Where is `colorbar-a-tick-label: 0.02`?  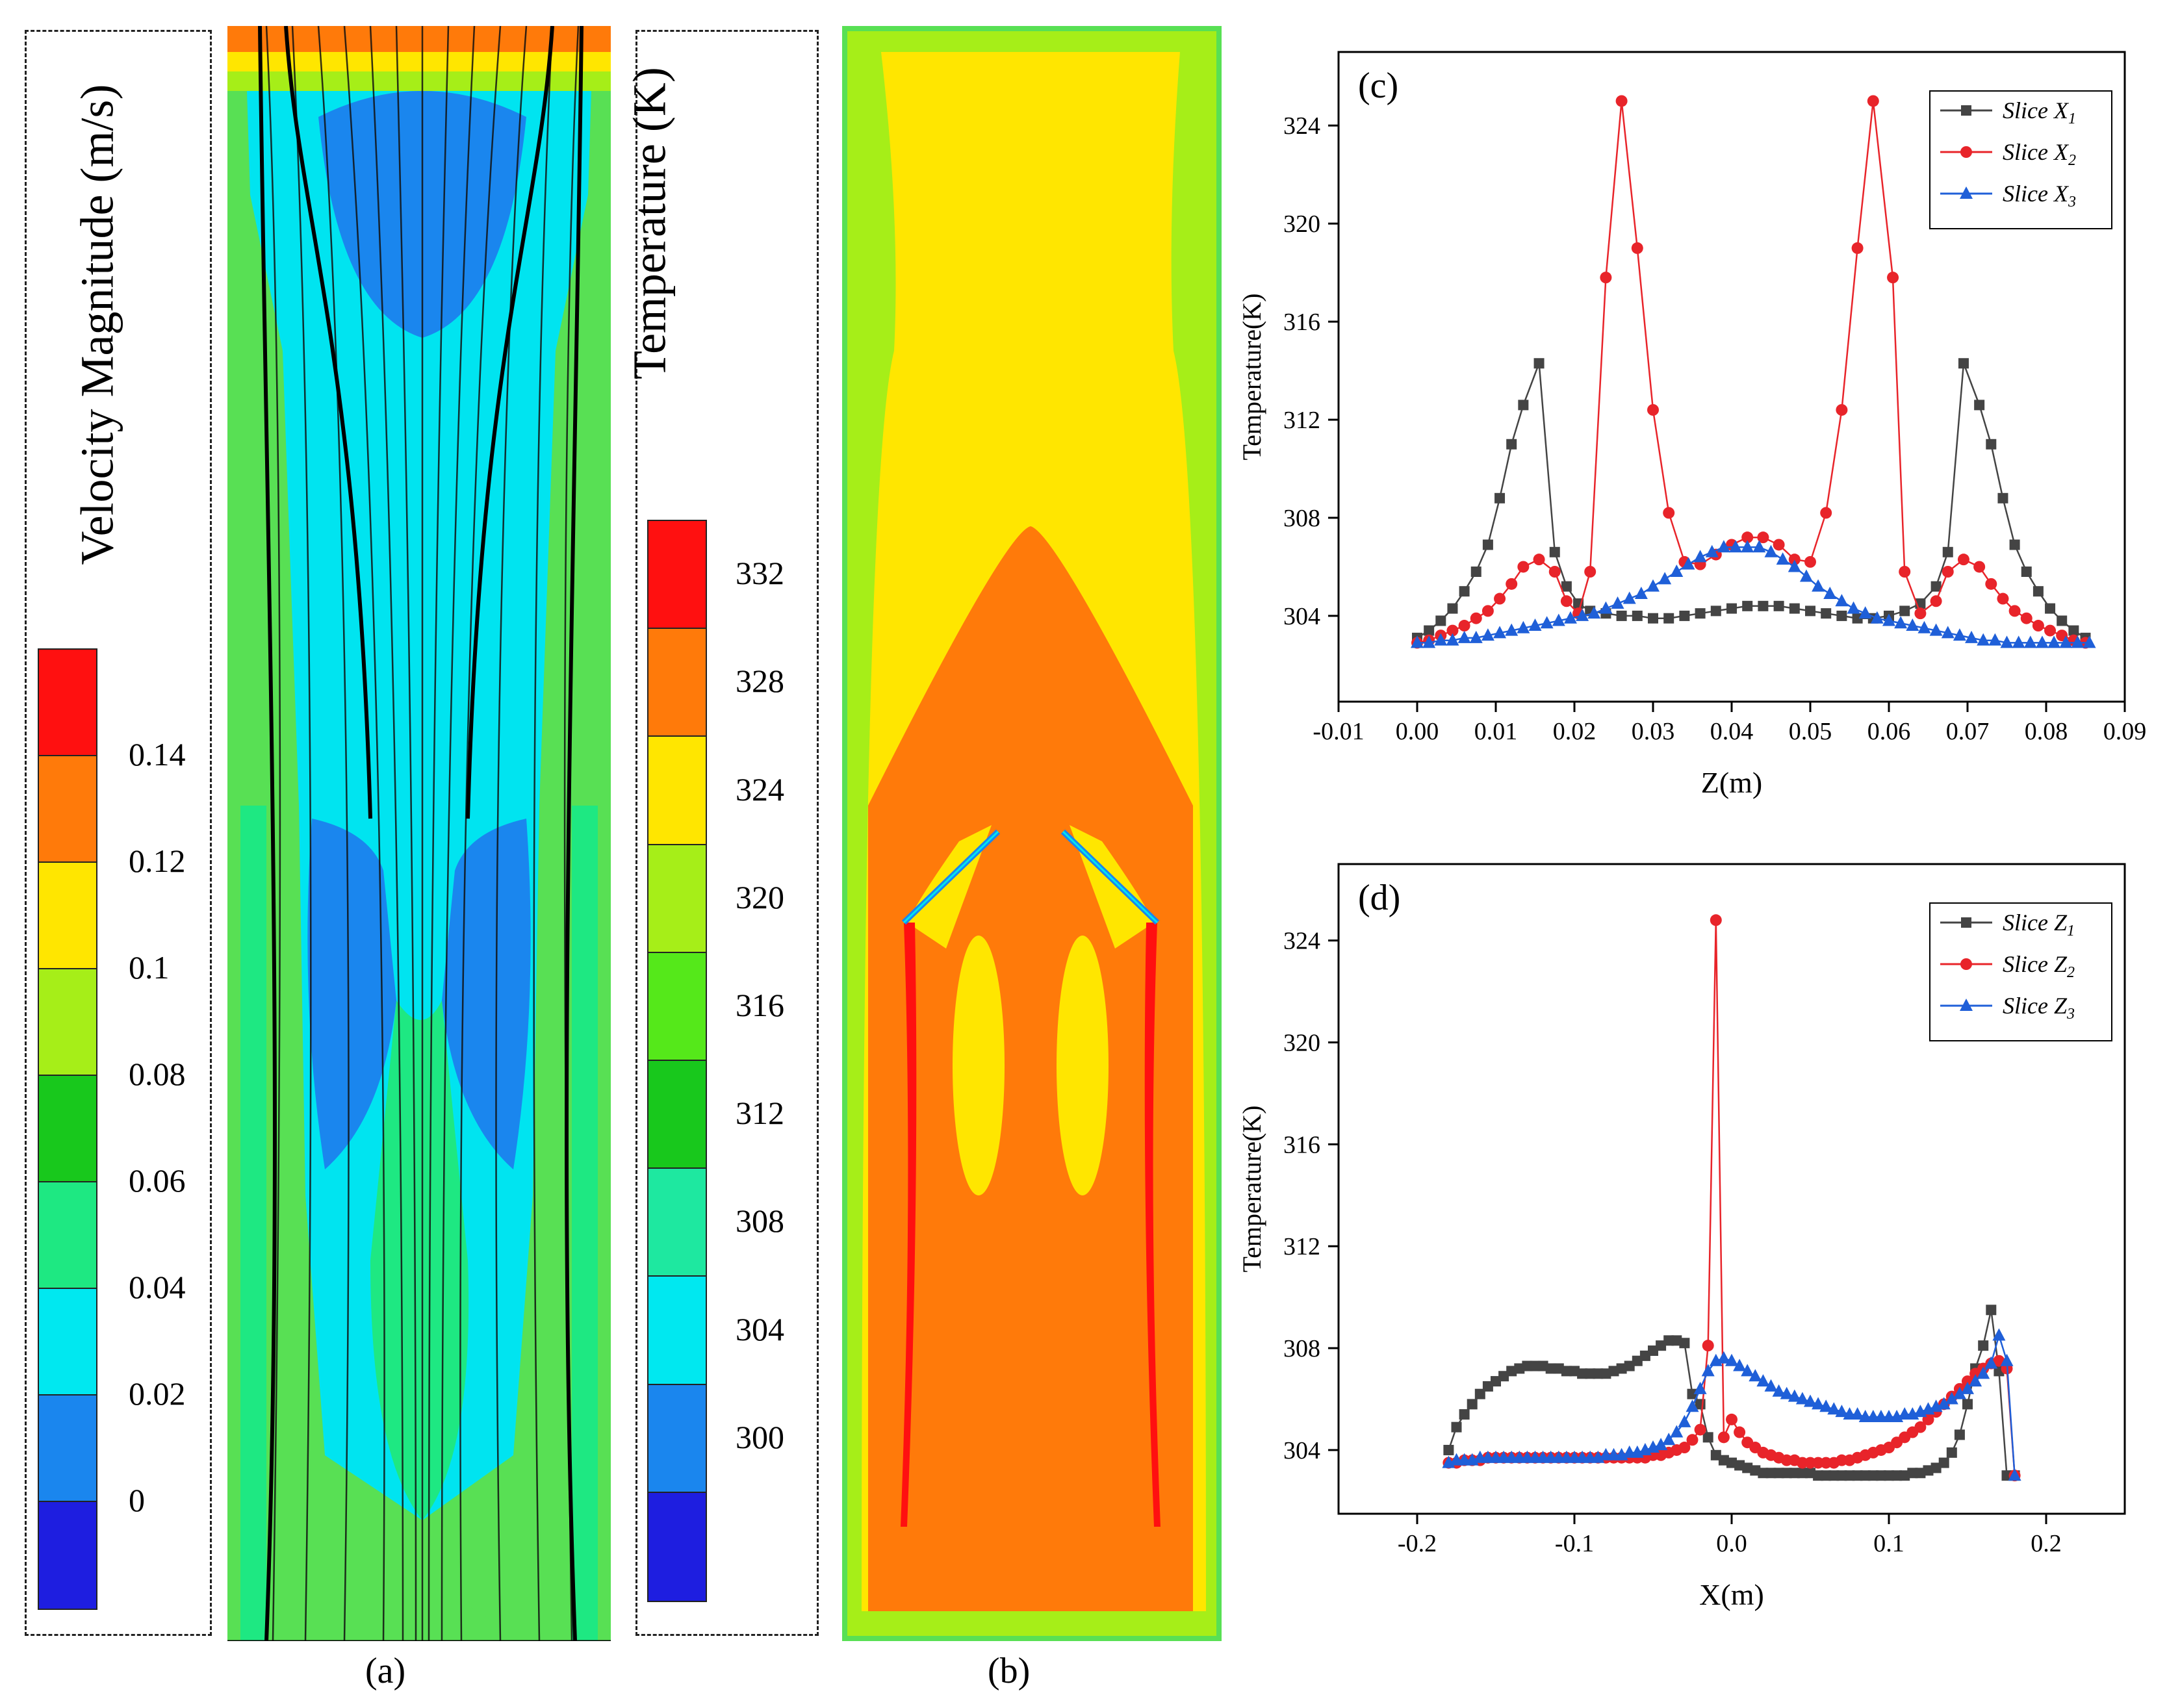
colorbar-a-tick-label: 0.02 is located at coordinates (157, 1393).